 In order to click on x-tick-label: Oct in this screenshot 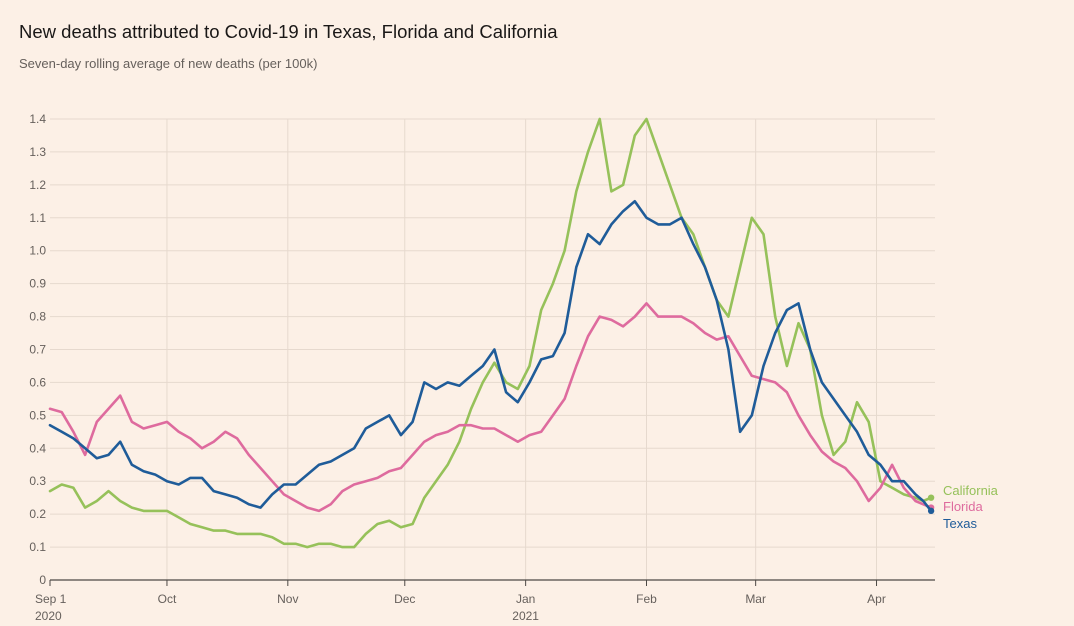, I will do `click(167, 599)`.